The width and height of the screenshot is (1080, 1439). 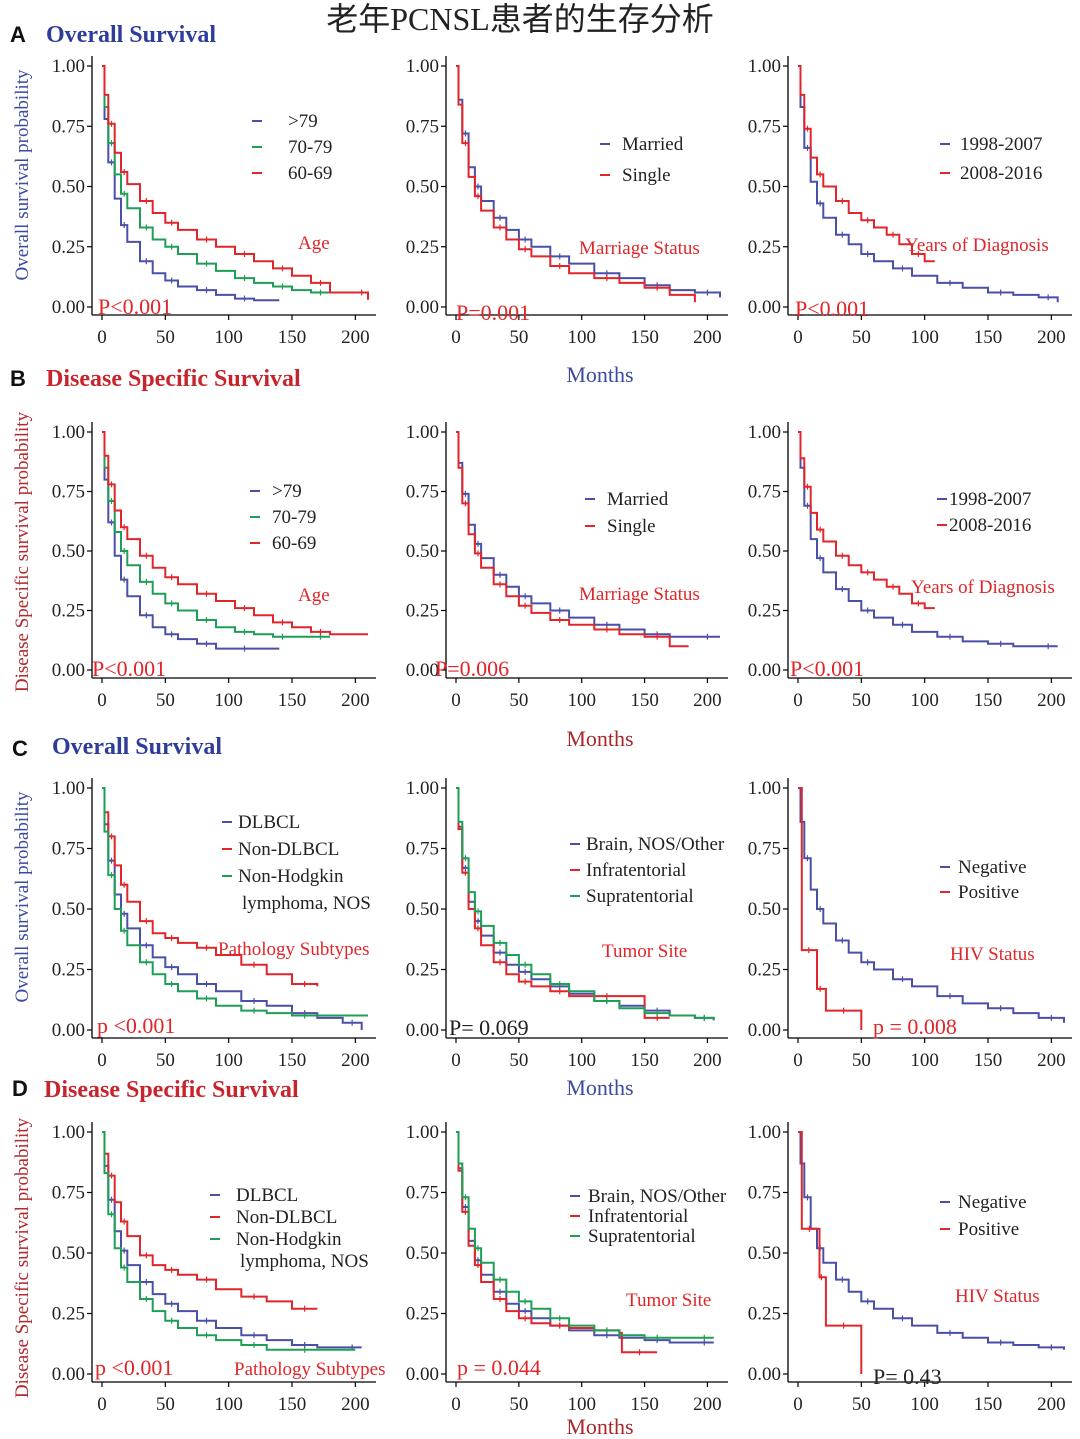 I want to click on legend-label: Non-DLBCL, so click(x=288, y=849).